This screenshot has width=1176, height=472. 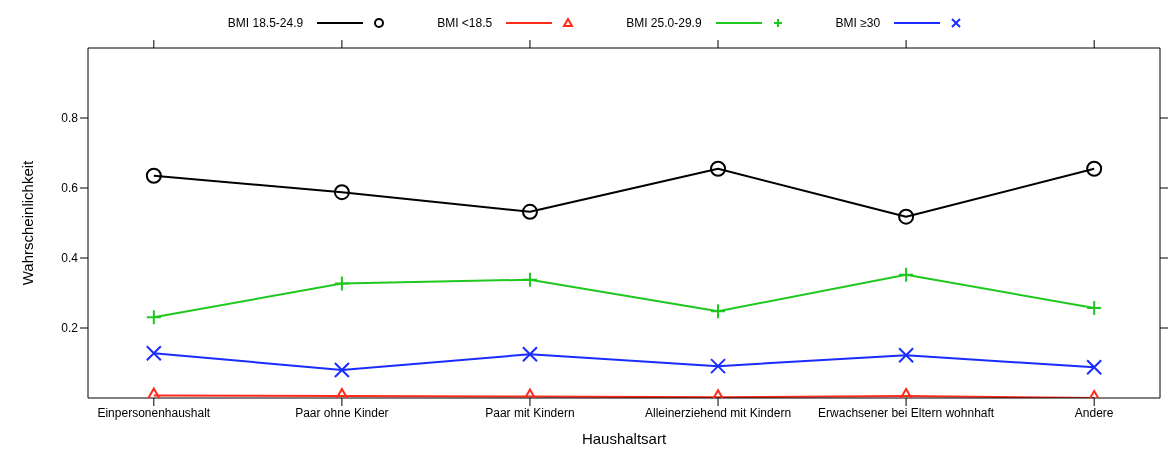 I want to click on x-tick-label: Paar ohne Kinder, so click(x=342, y=412).